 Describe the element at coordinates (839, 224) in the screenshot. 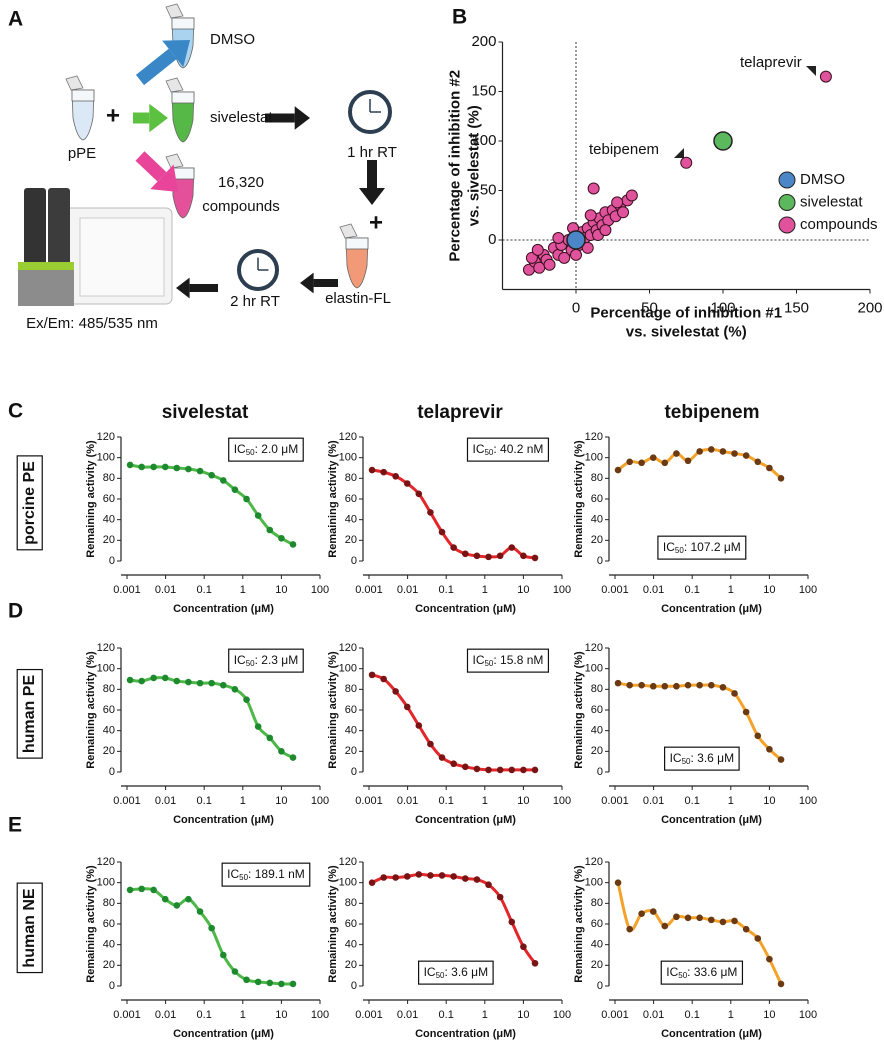

I see `legend-label: compounds` at that location.